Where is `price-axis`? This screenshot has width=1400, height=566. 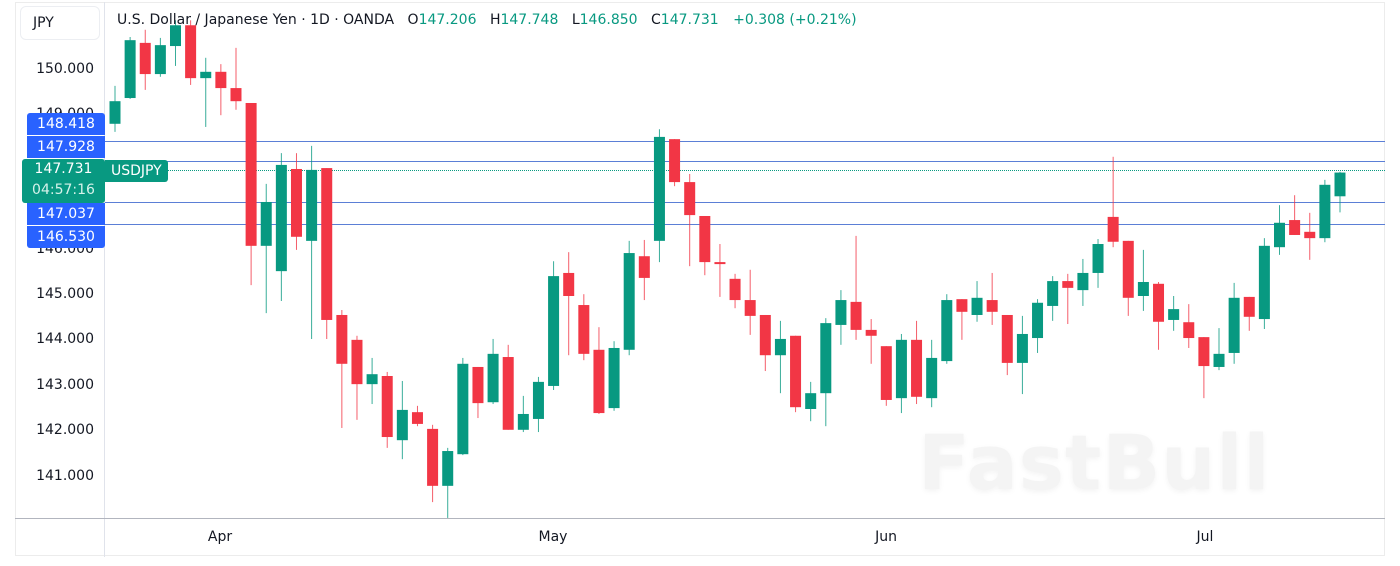
price-axis is located at coordinates (60, 260).